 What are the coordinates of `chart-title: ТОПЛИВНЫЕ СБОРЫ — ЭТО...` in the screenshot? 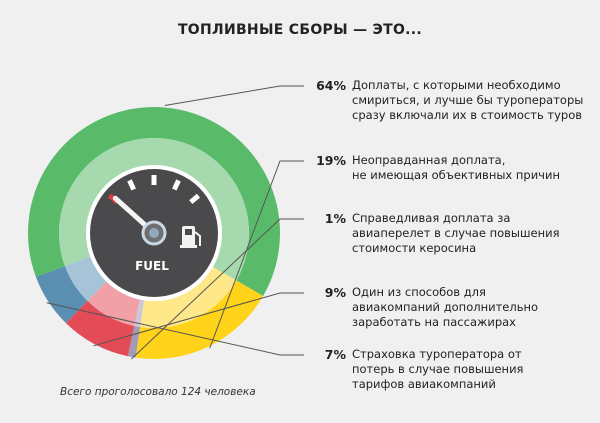 It's located at (300, 30).